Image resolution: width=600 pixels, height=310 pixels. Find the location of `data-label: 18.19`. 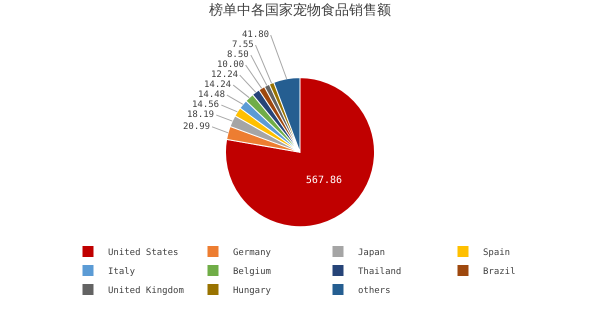

data-label: 18.19 is located at coordinates (200, 115).